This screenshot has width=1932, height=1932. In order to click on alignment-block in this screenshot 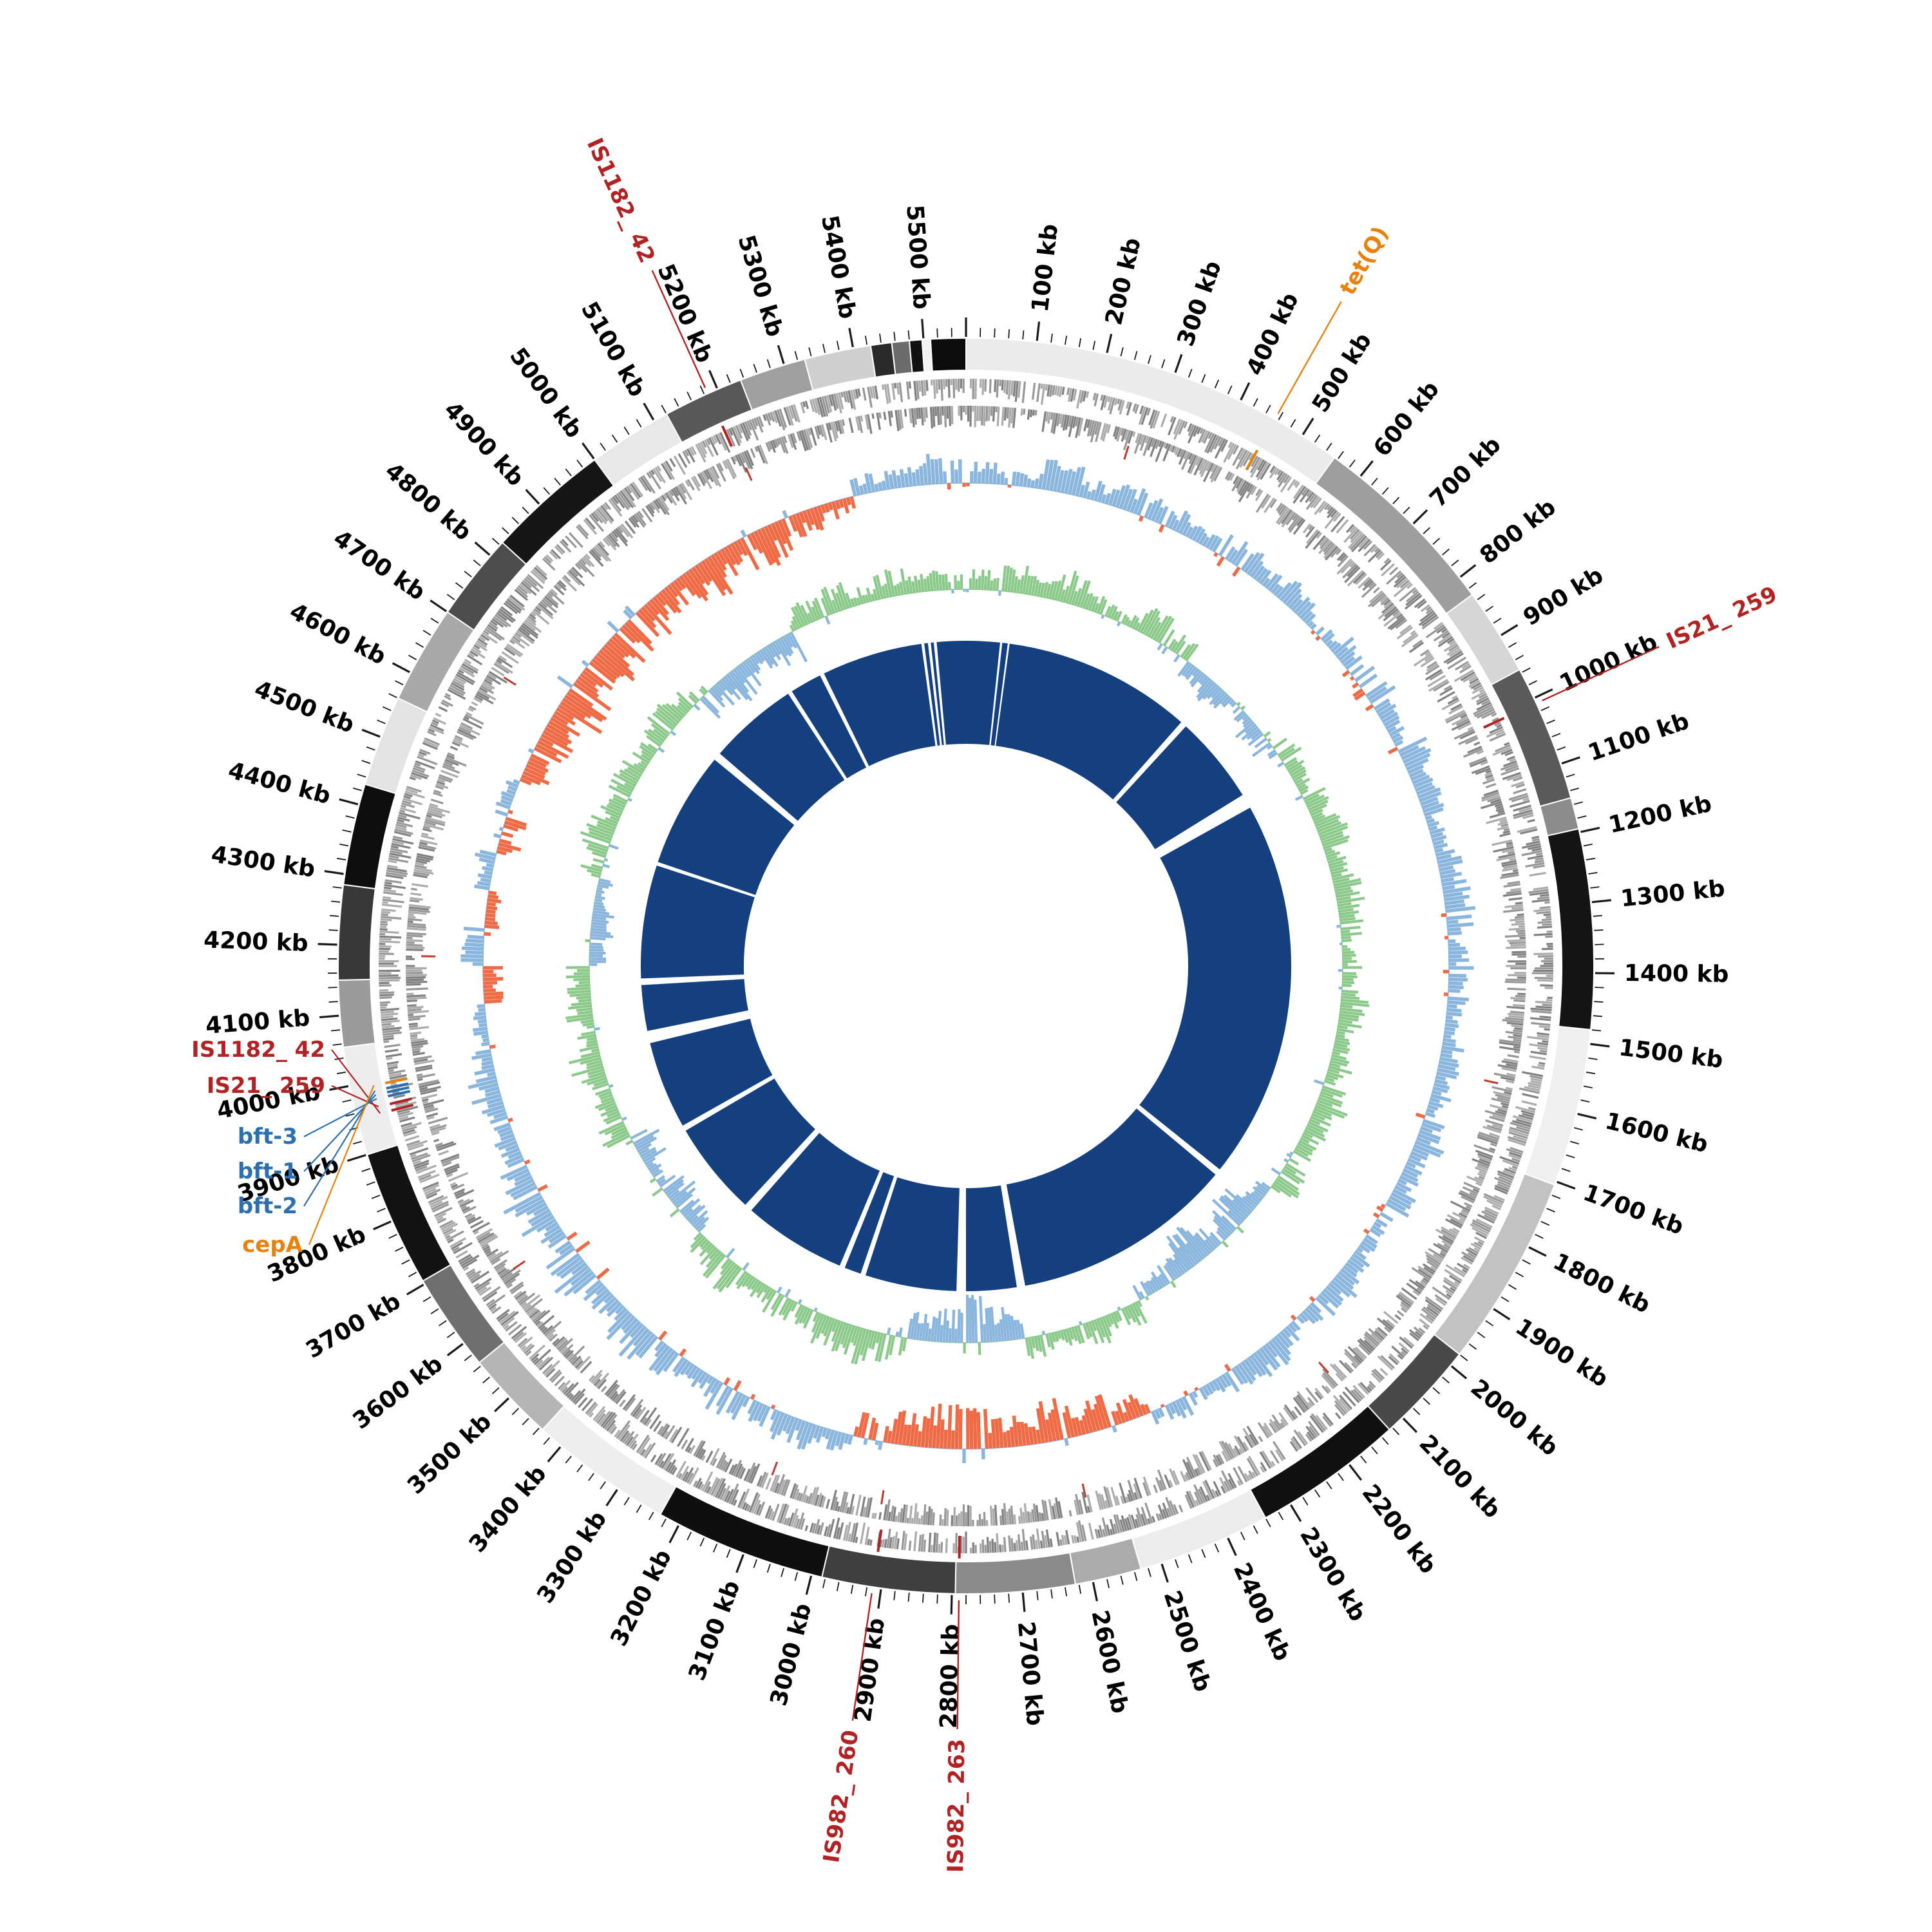, I will do `click(870, 1223)`.